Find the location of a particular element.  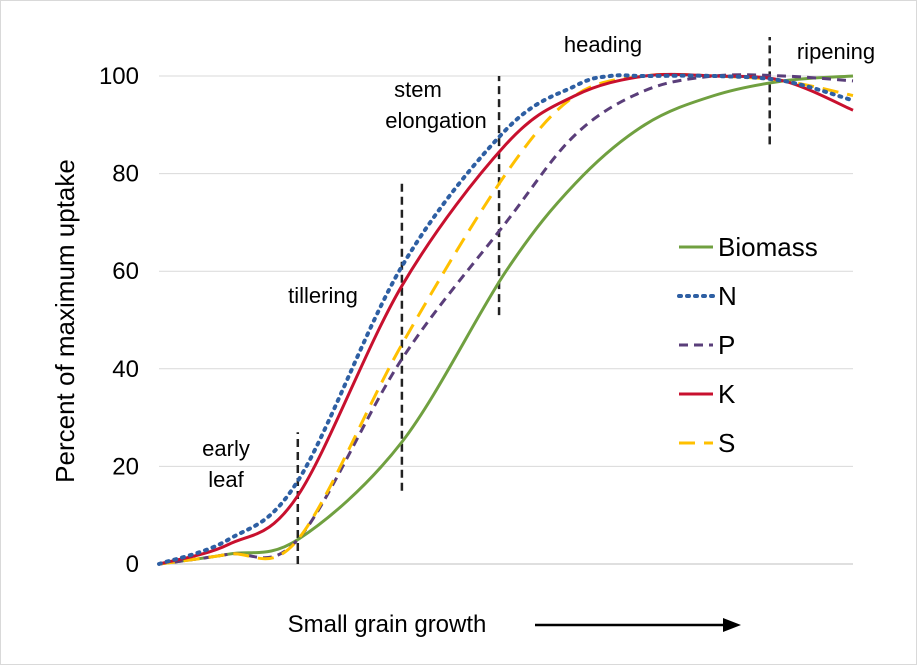

x-axis-label: Small grain growth is located at coordinates (387, 624).